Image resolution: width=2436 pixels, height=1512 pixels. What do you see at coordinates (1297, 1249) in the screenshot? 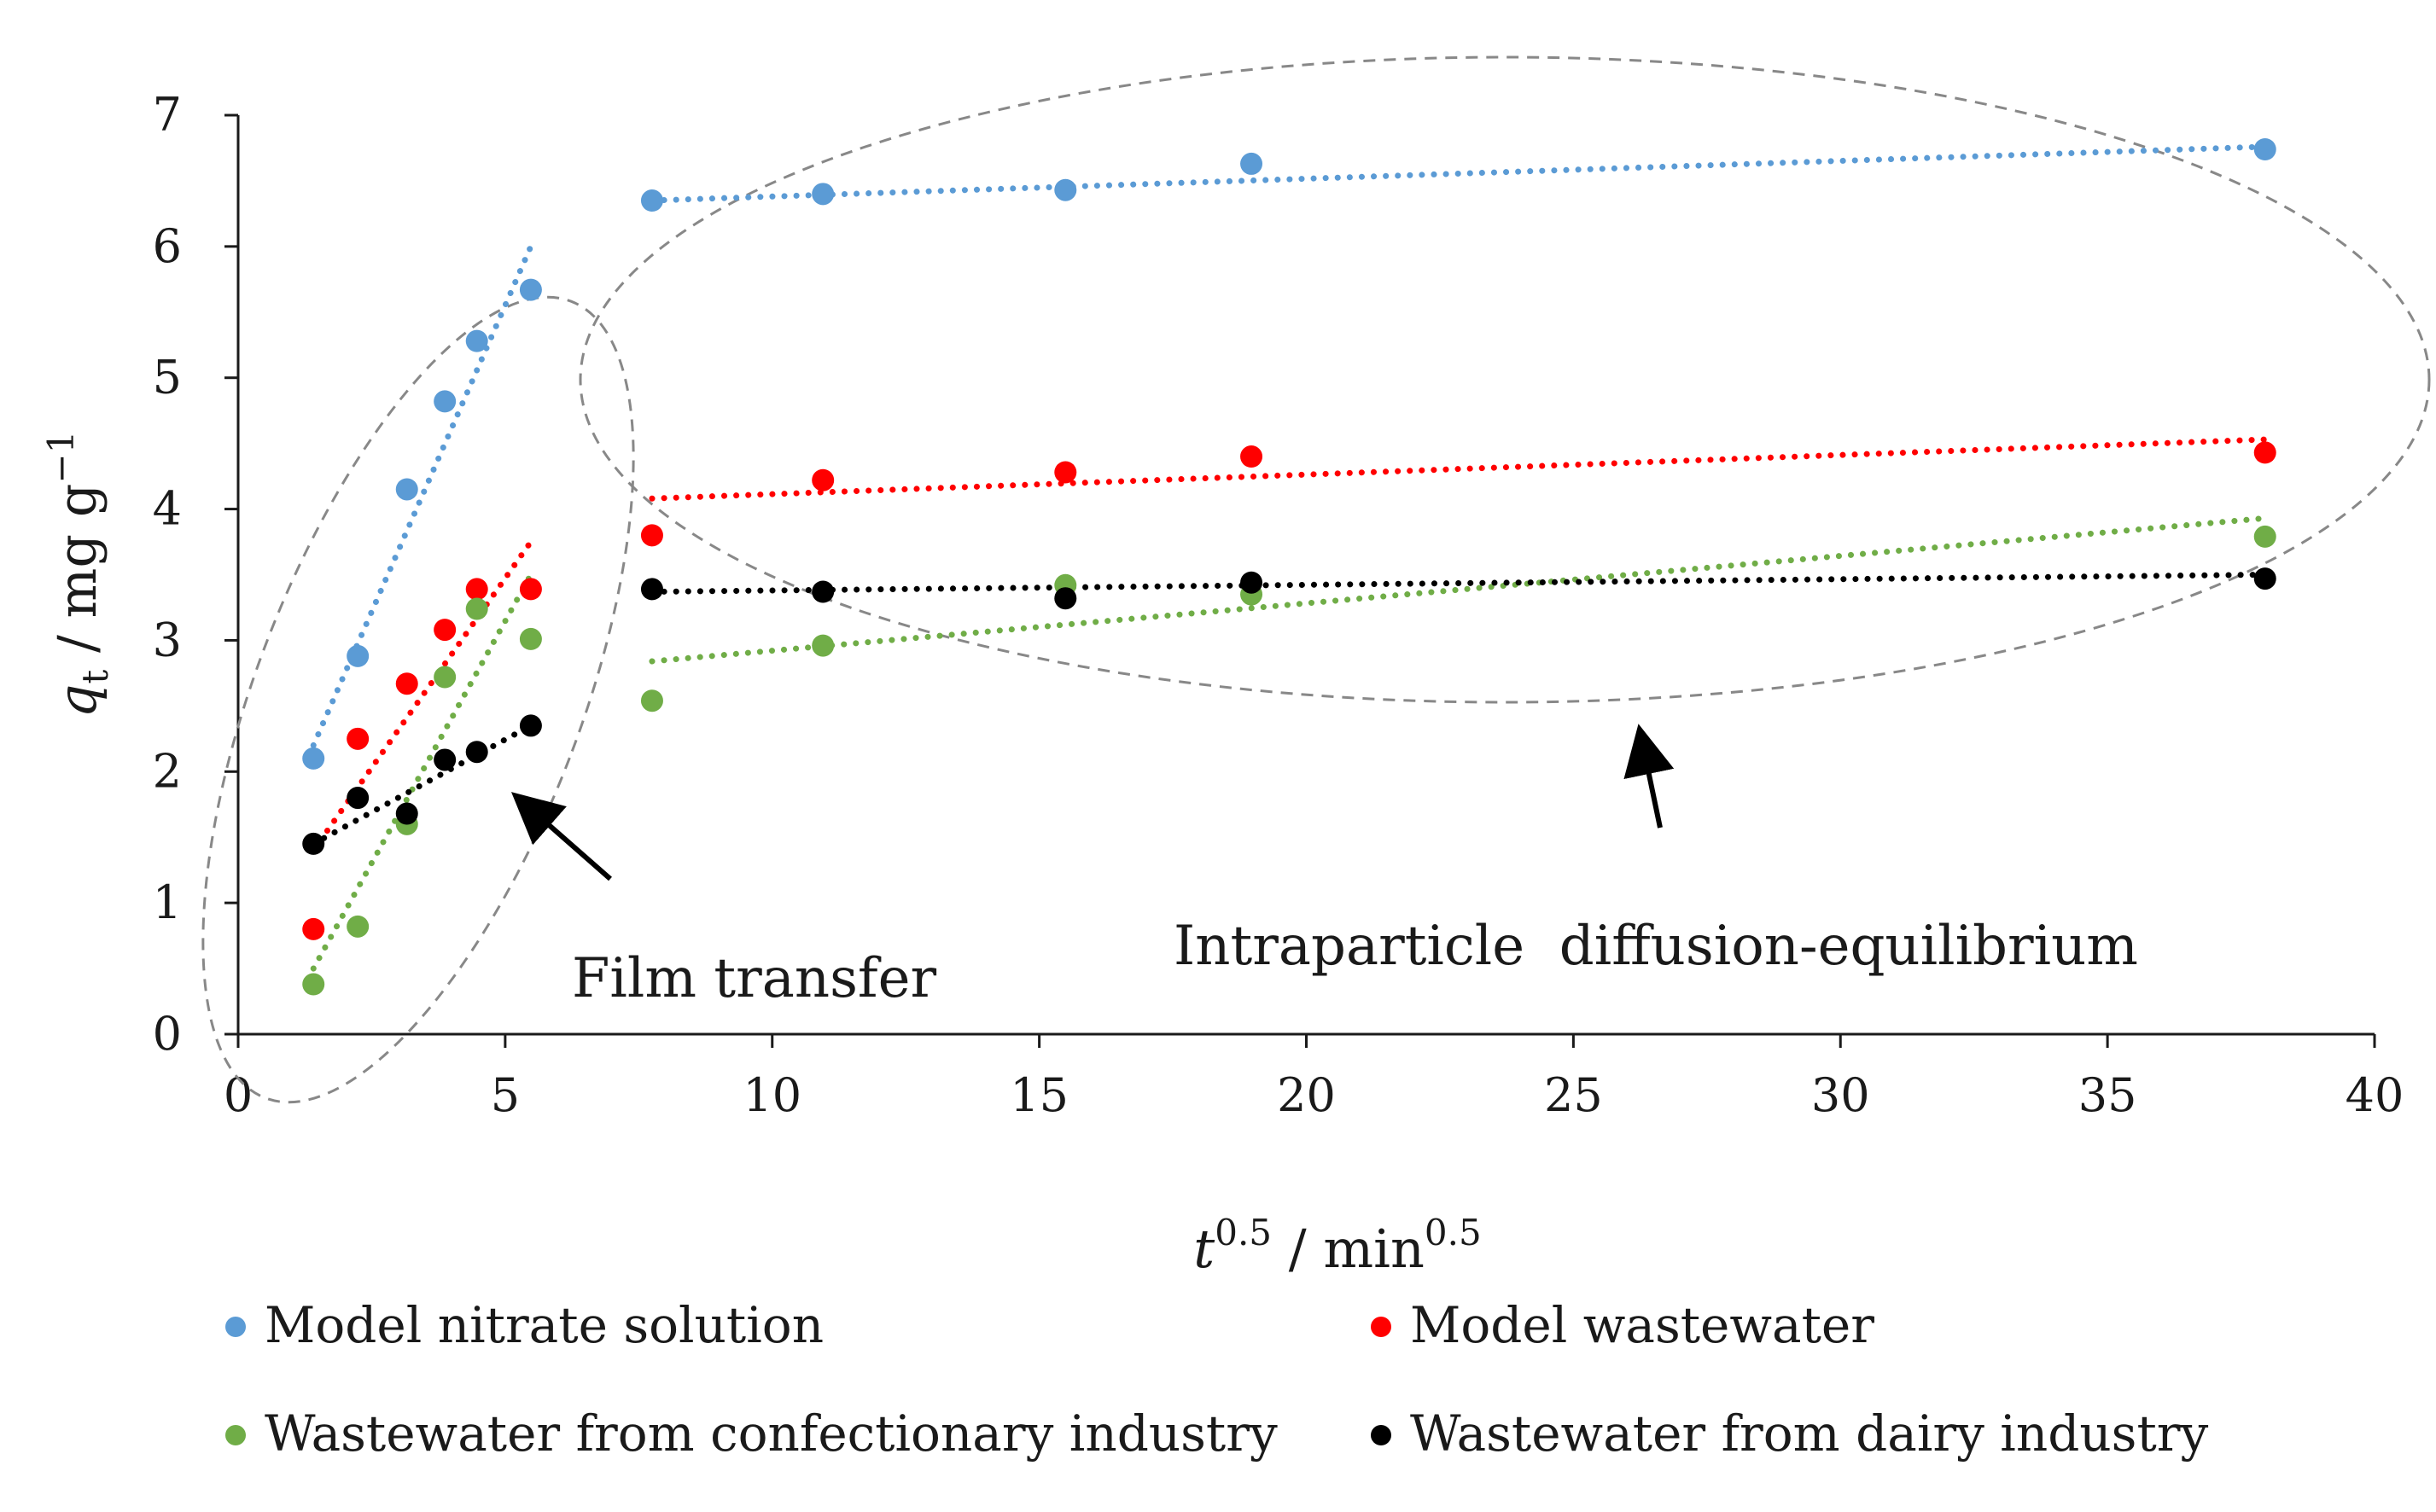
I see `x-axis-title-sep: /` at bounding box center [1297, 1249].